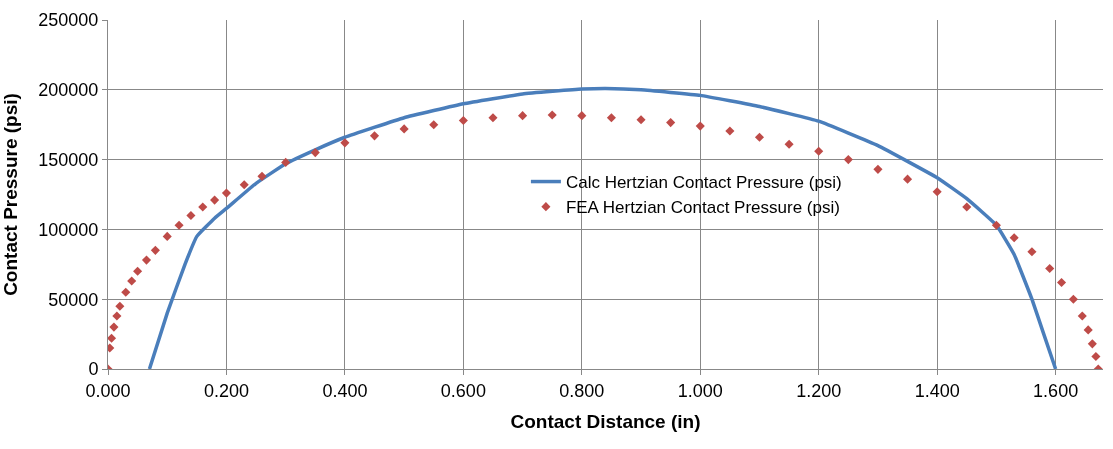 This screenshot has height=449, width=1113. I want to click on x-tick-label: 1.600, so click(1056, 390).